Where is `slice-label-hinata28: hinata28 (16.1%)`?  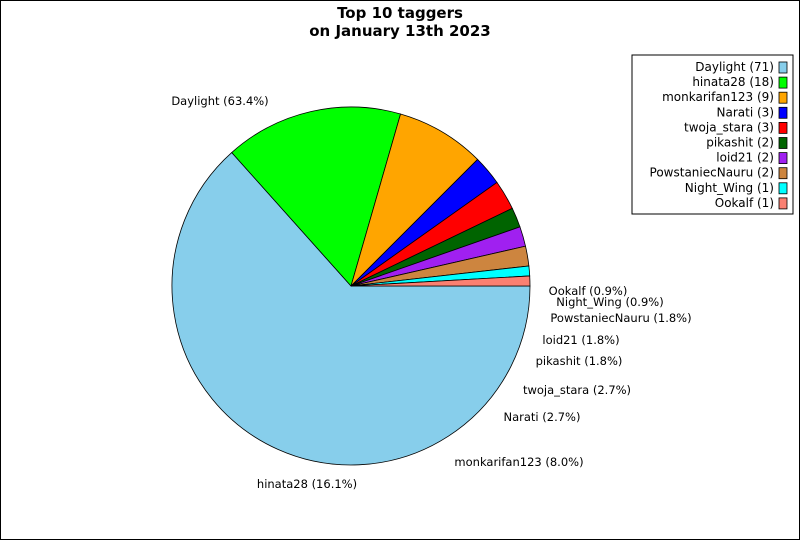
slice-label-hinata28: hinata28 (16.1%) is located at coordinates (307, 484).